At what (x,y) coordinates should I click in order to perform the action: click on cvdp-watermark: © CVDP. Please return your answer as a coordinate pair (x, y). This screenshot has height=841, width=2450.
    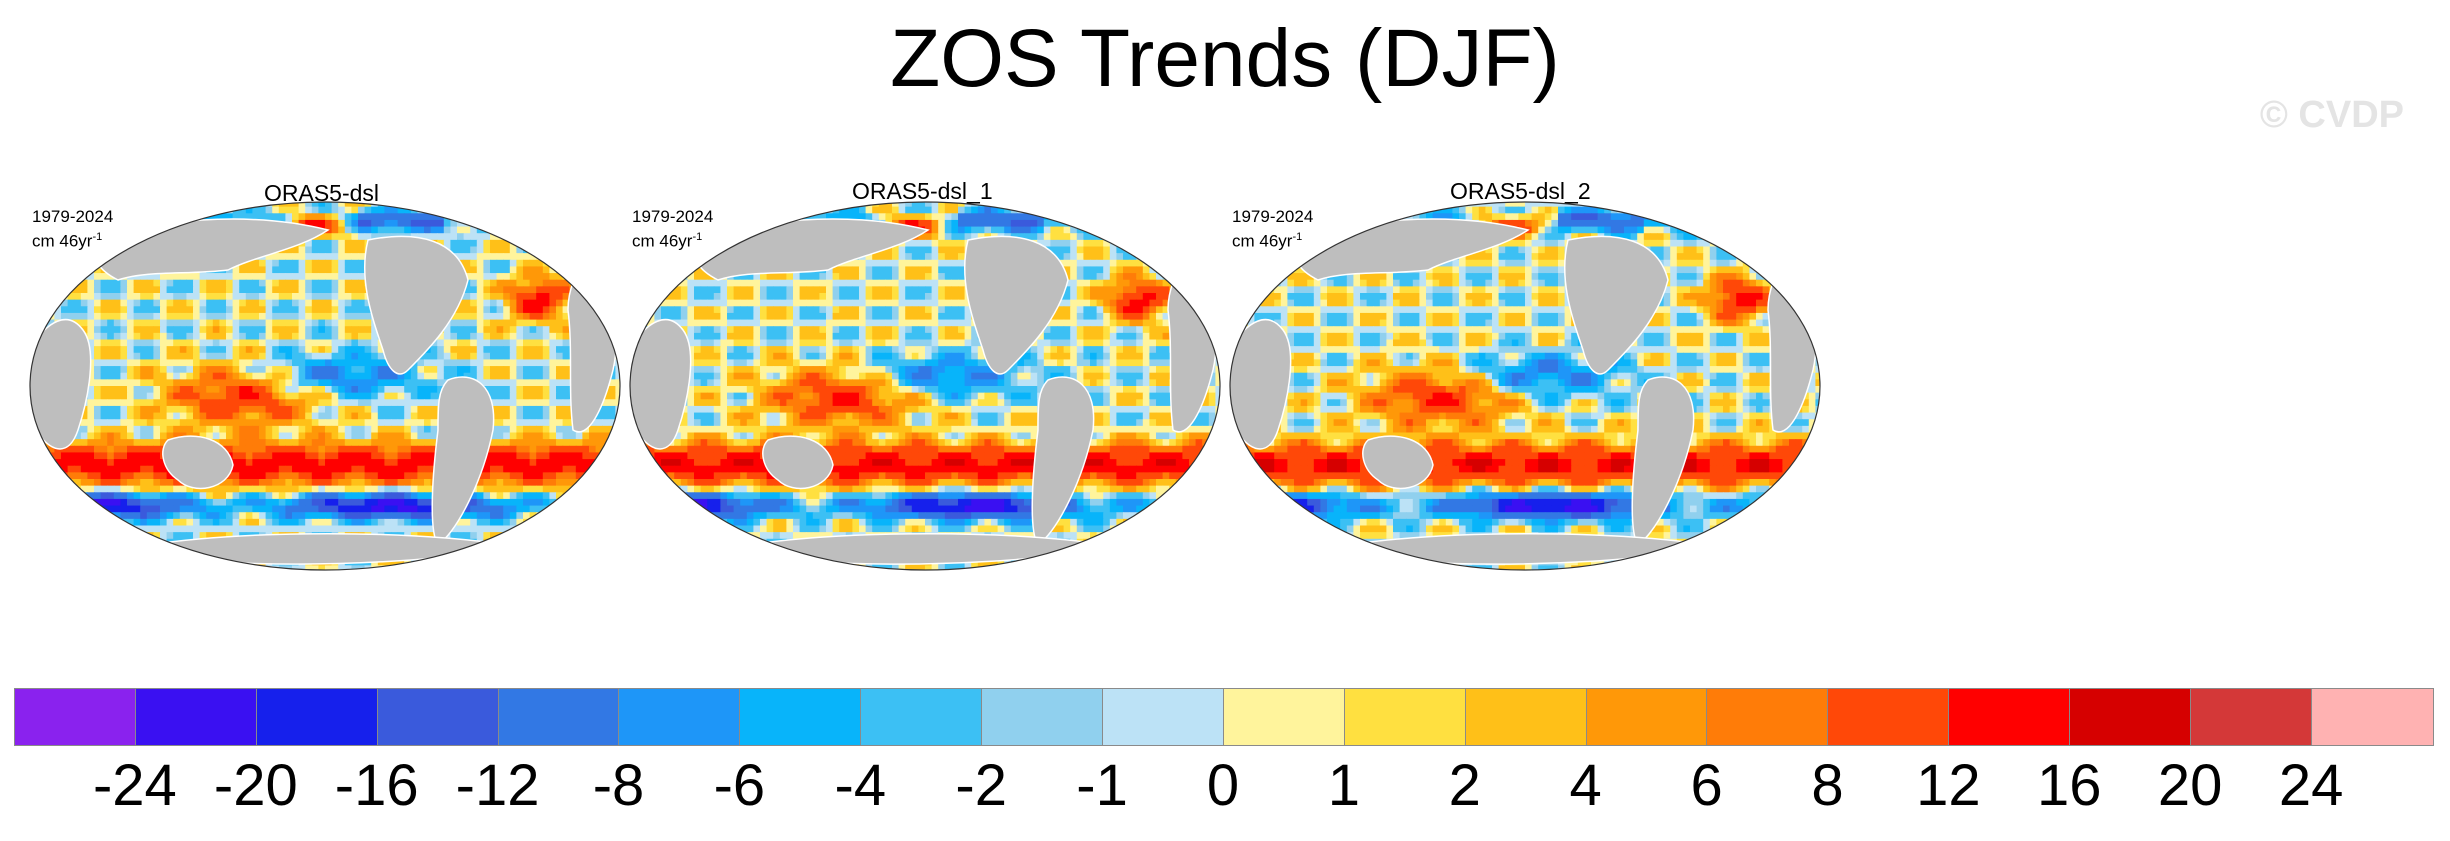
    Looking at the image, I should click on (2331, 115).